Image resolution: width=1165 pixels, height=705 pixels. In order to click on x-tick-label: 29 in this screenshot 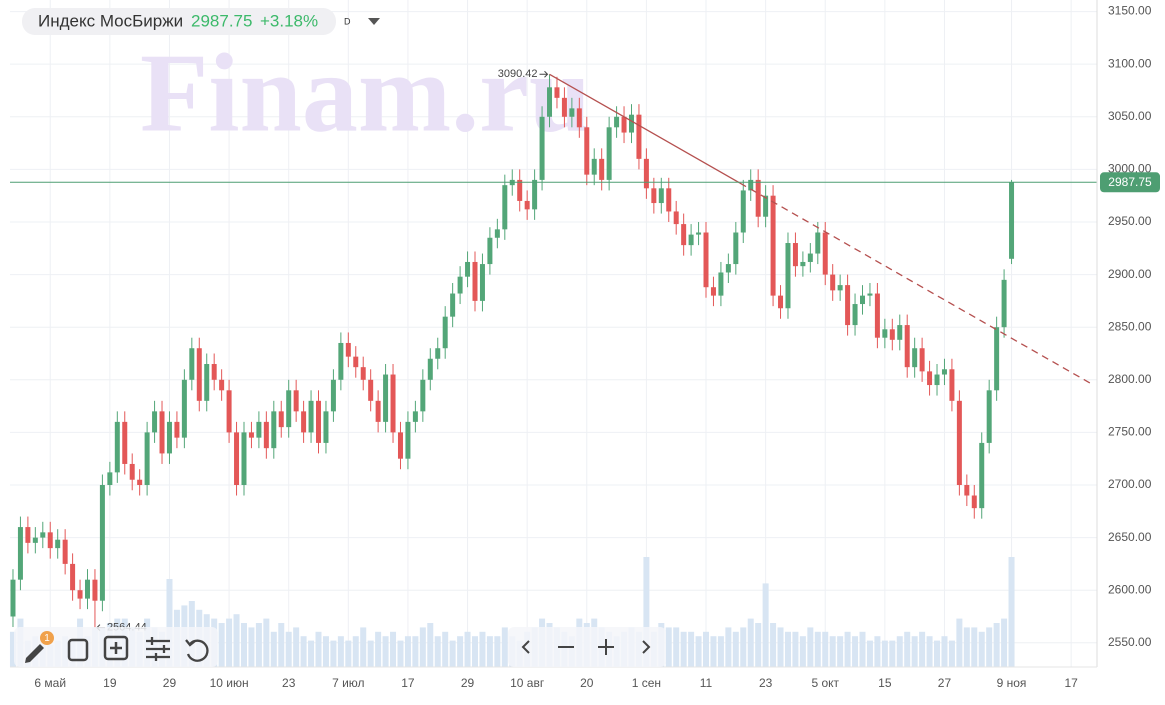, I will do `click(170, 683)`.